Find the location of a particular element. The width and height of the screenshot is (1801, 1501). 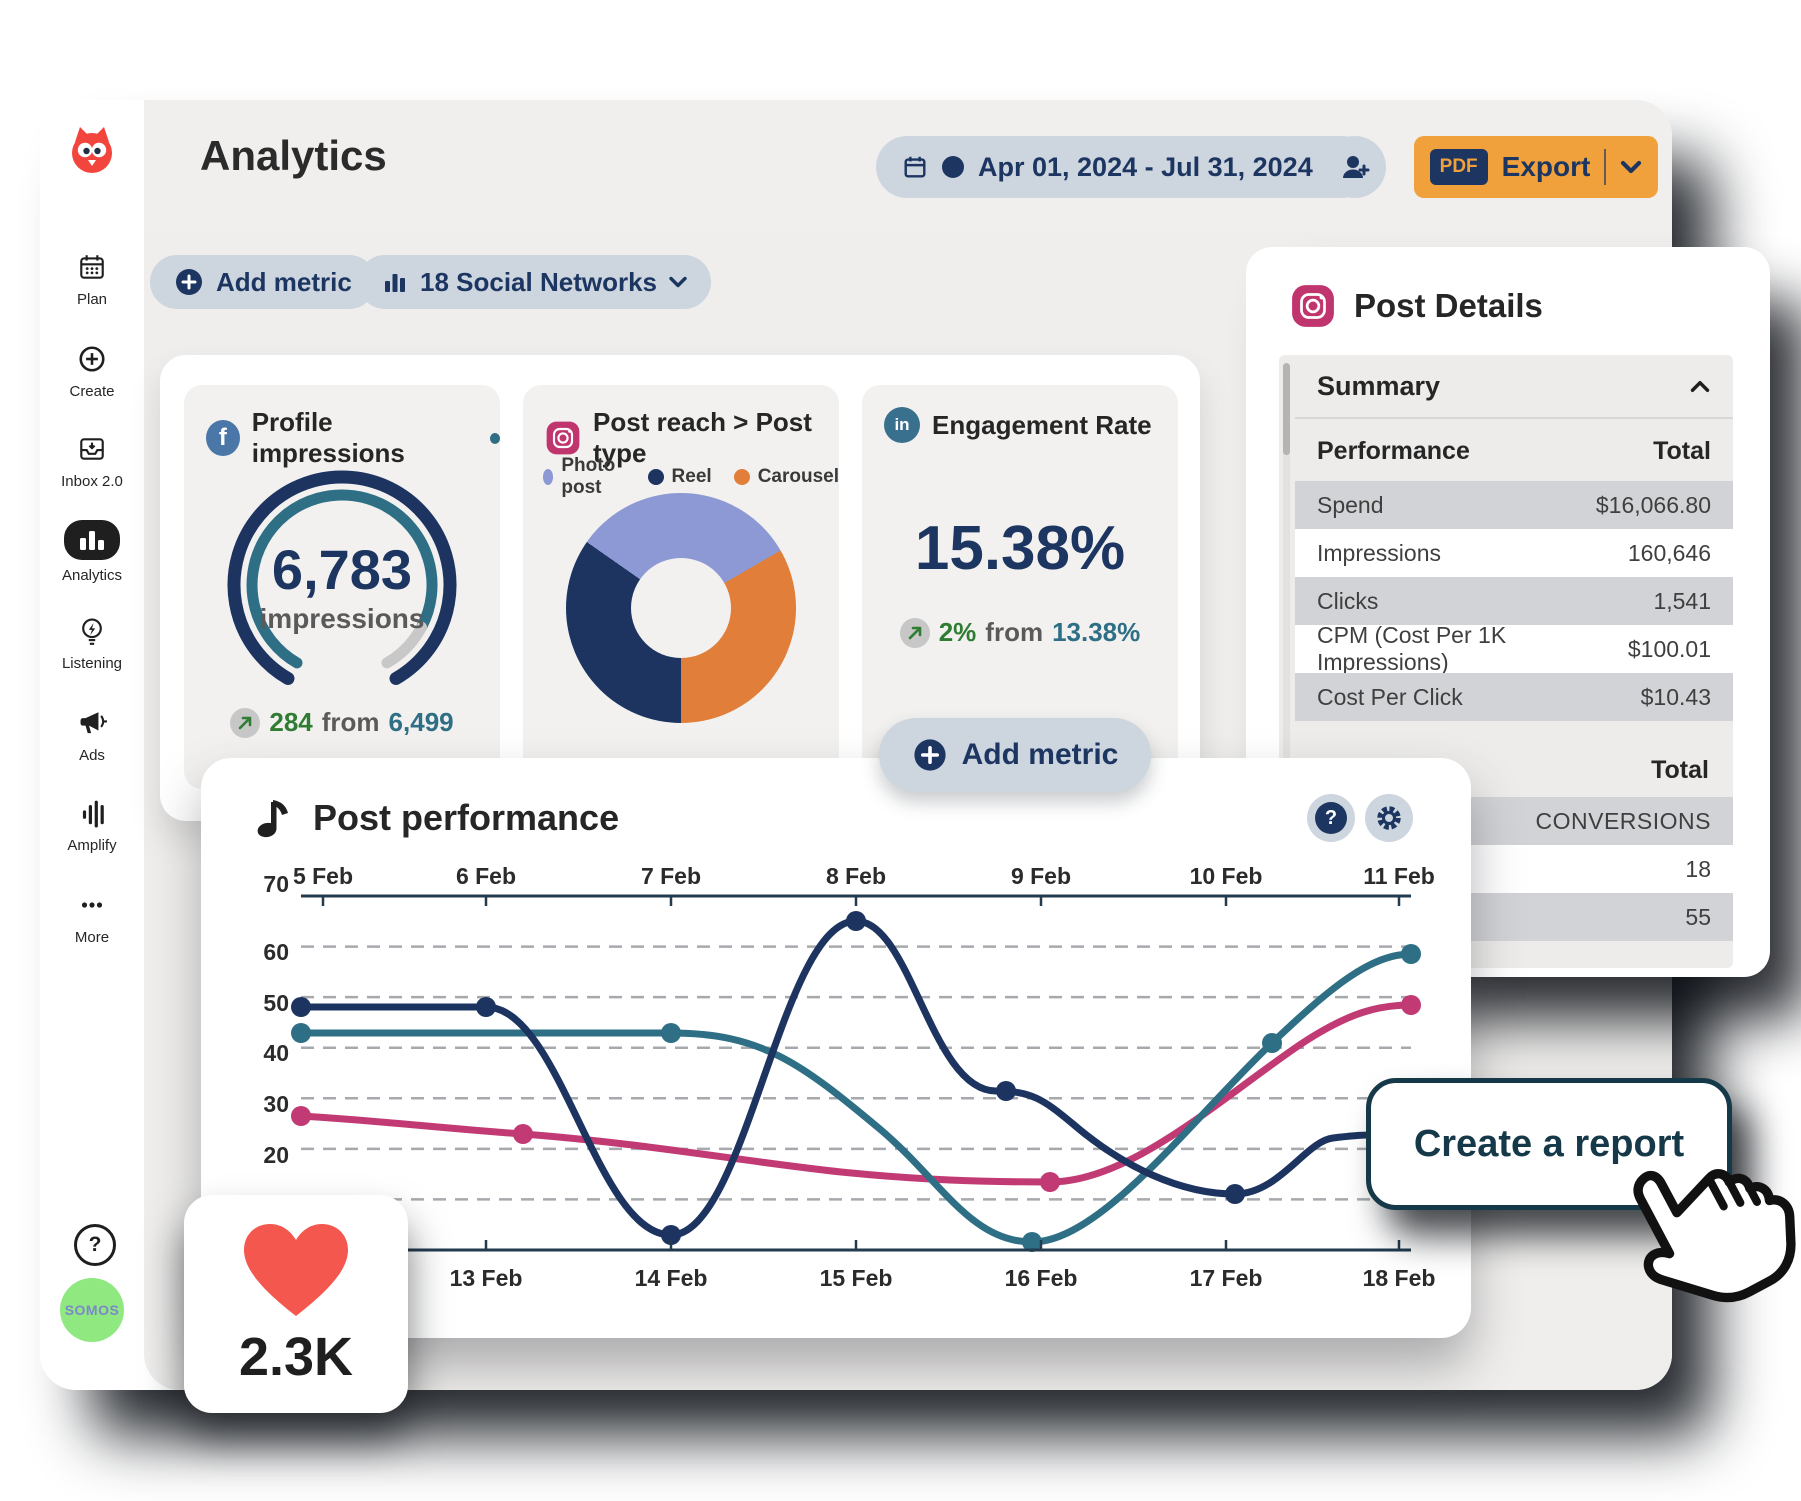

y-tick: 20 is located at coordinates (276, 1155).